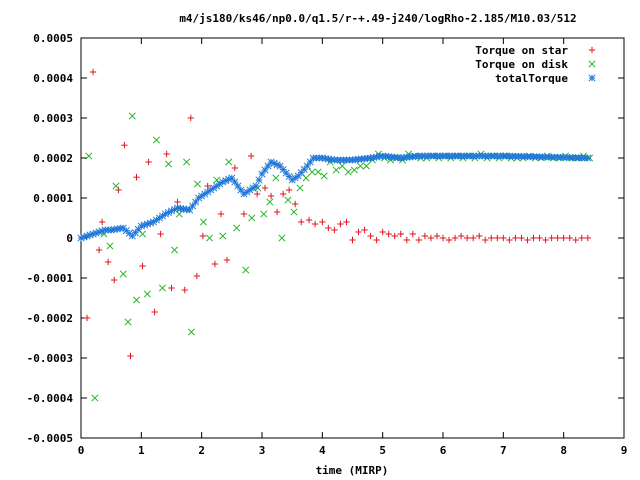 This screenshot has height=480, width=640. I want to click on x-tick-label: 4, so click(322, 450).